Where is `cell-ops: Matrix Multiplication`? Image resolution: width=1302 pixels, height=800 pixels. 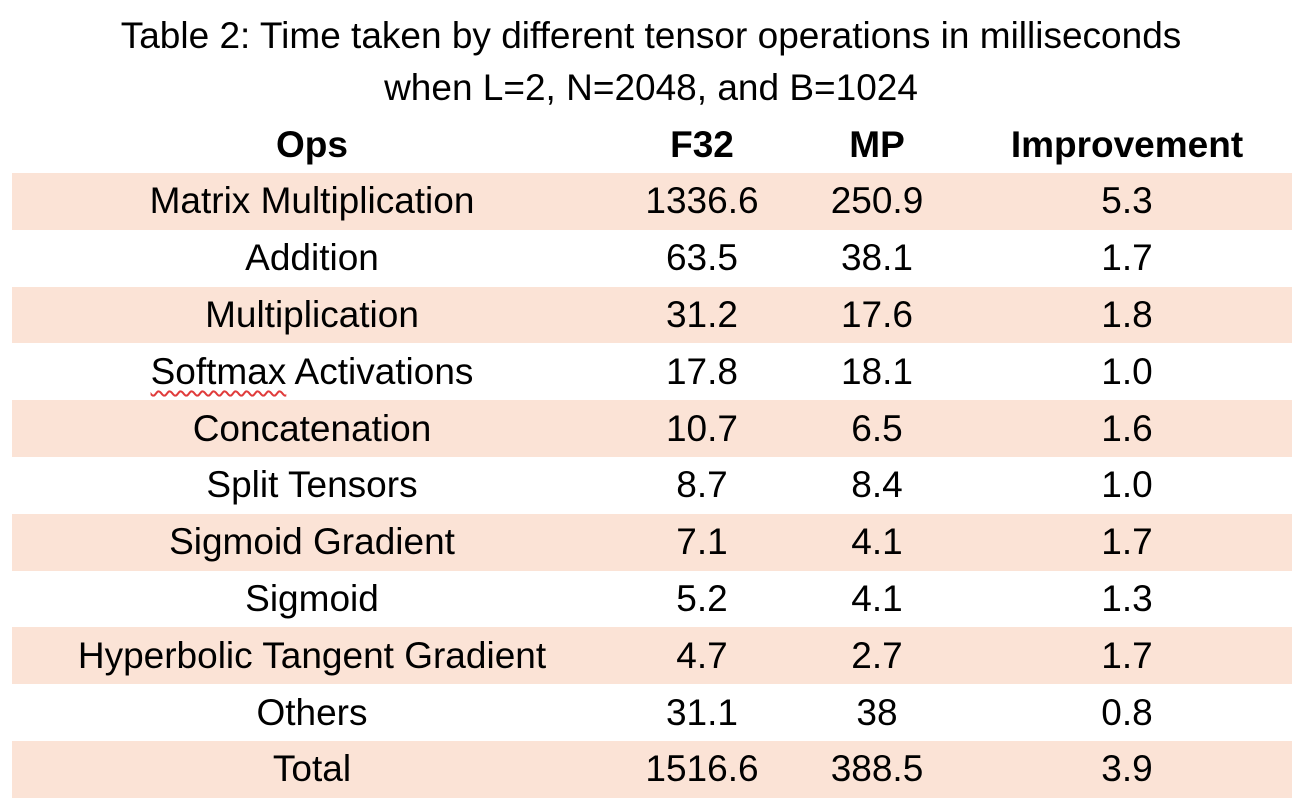
cell-ops: Matrix Multiplication is located at coordinates (312, 201).